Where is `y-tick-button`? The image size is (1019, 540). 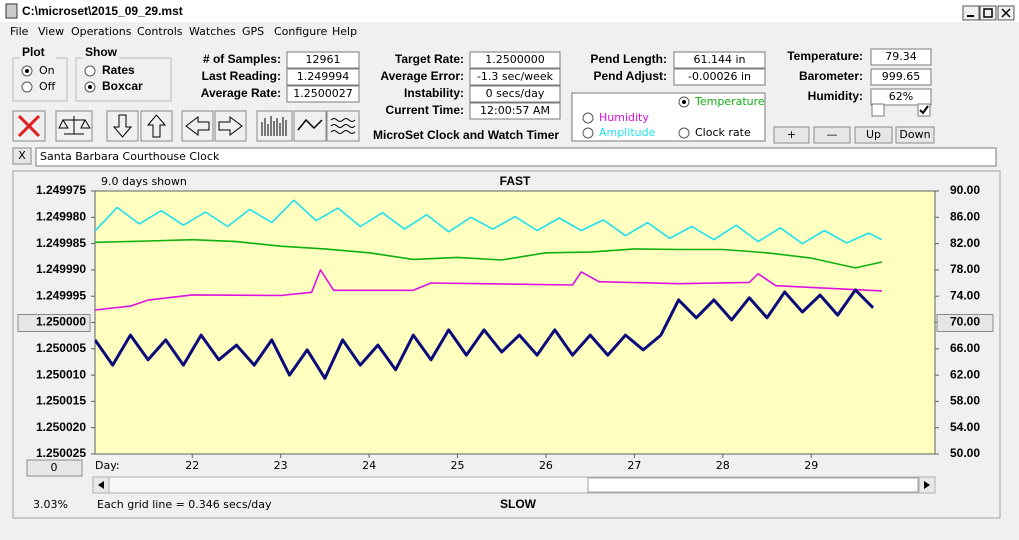
y-tick-button is located at coordinates (54, 323).